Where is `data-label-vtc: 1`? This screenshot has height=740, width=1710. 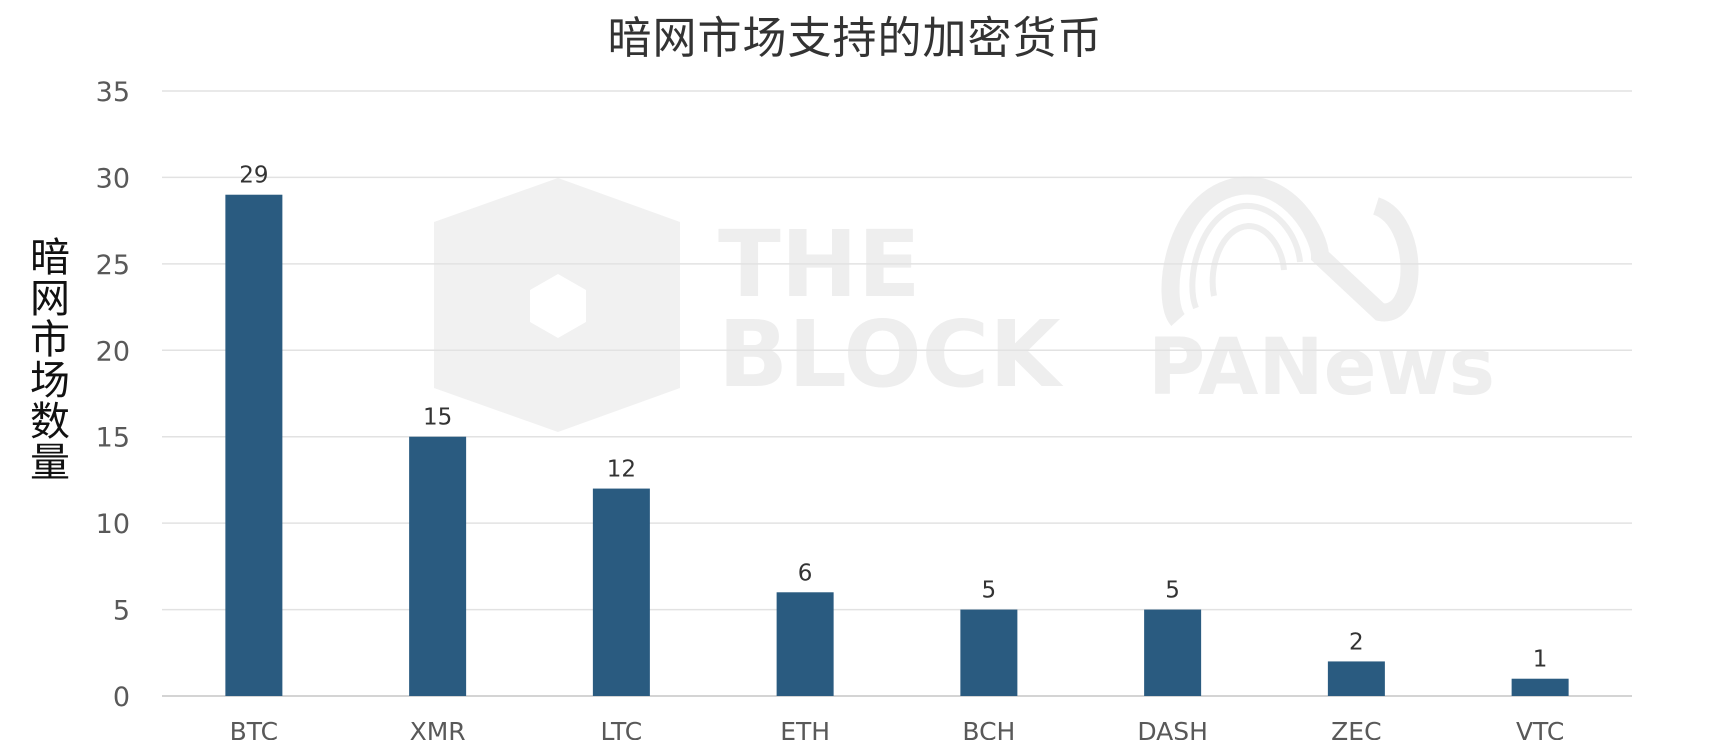
data-label-vtc: 1 is located at coordinates (1540, 660).